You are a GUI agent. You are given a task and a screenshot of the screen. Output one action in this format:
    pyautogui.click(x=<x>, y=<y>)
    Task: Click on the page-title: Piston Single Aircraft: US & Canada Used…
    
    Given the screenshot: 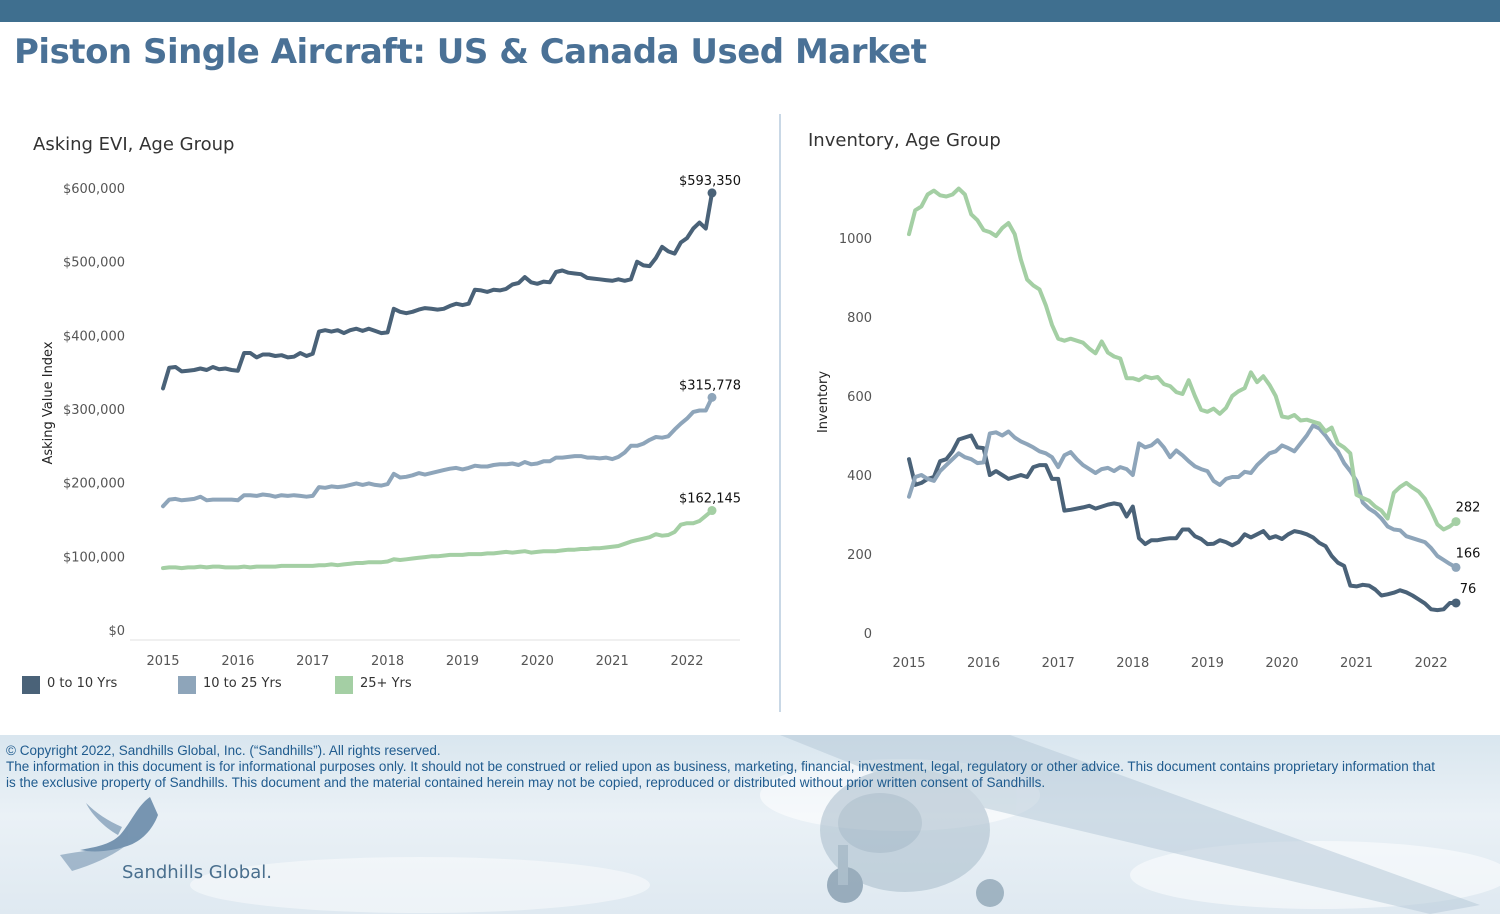 What is the action you would take?
    pyautogui.click(x=470, y=52)
    